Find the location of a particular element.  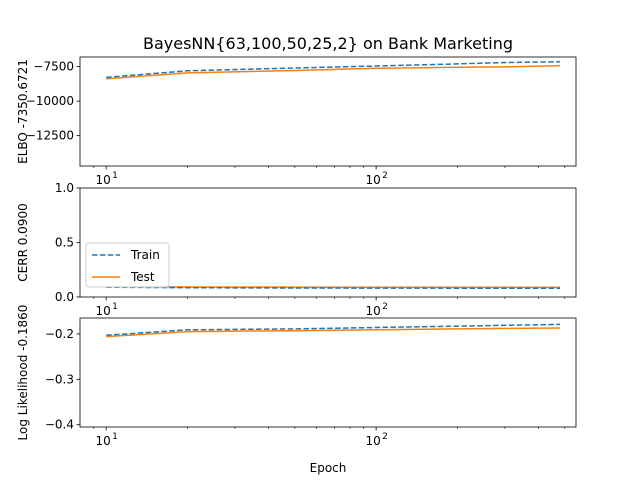

y-tick-label: −10000 is located at coordinates (50, 101).